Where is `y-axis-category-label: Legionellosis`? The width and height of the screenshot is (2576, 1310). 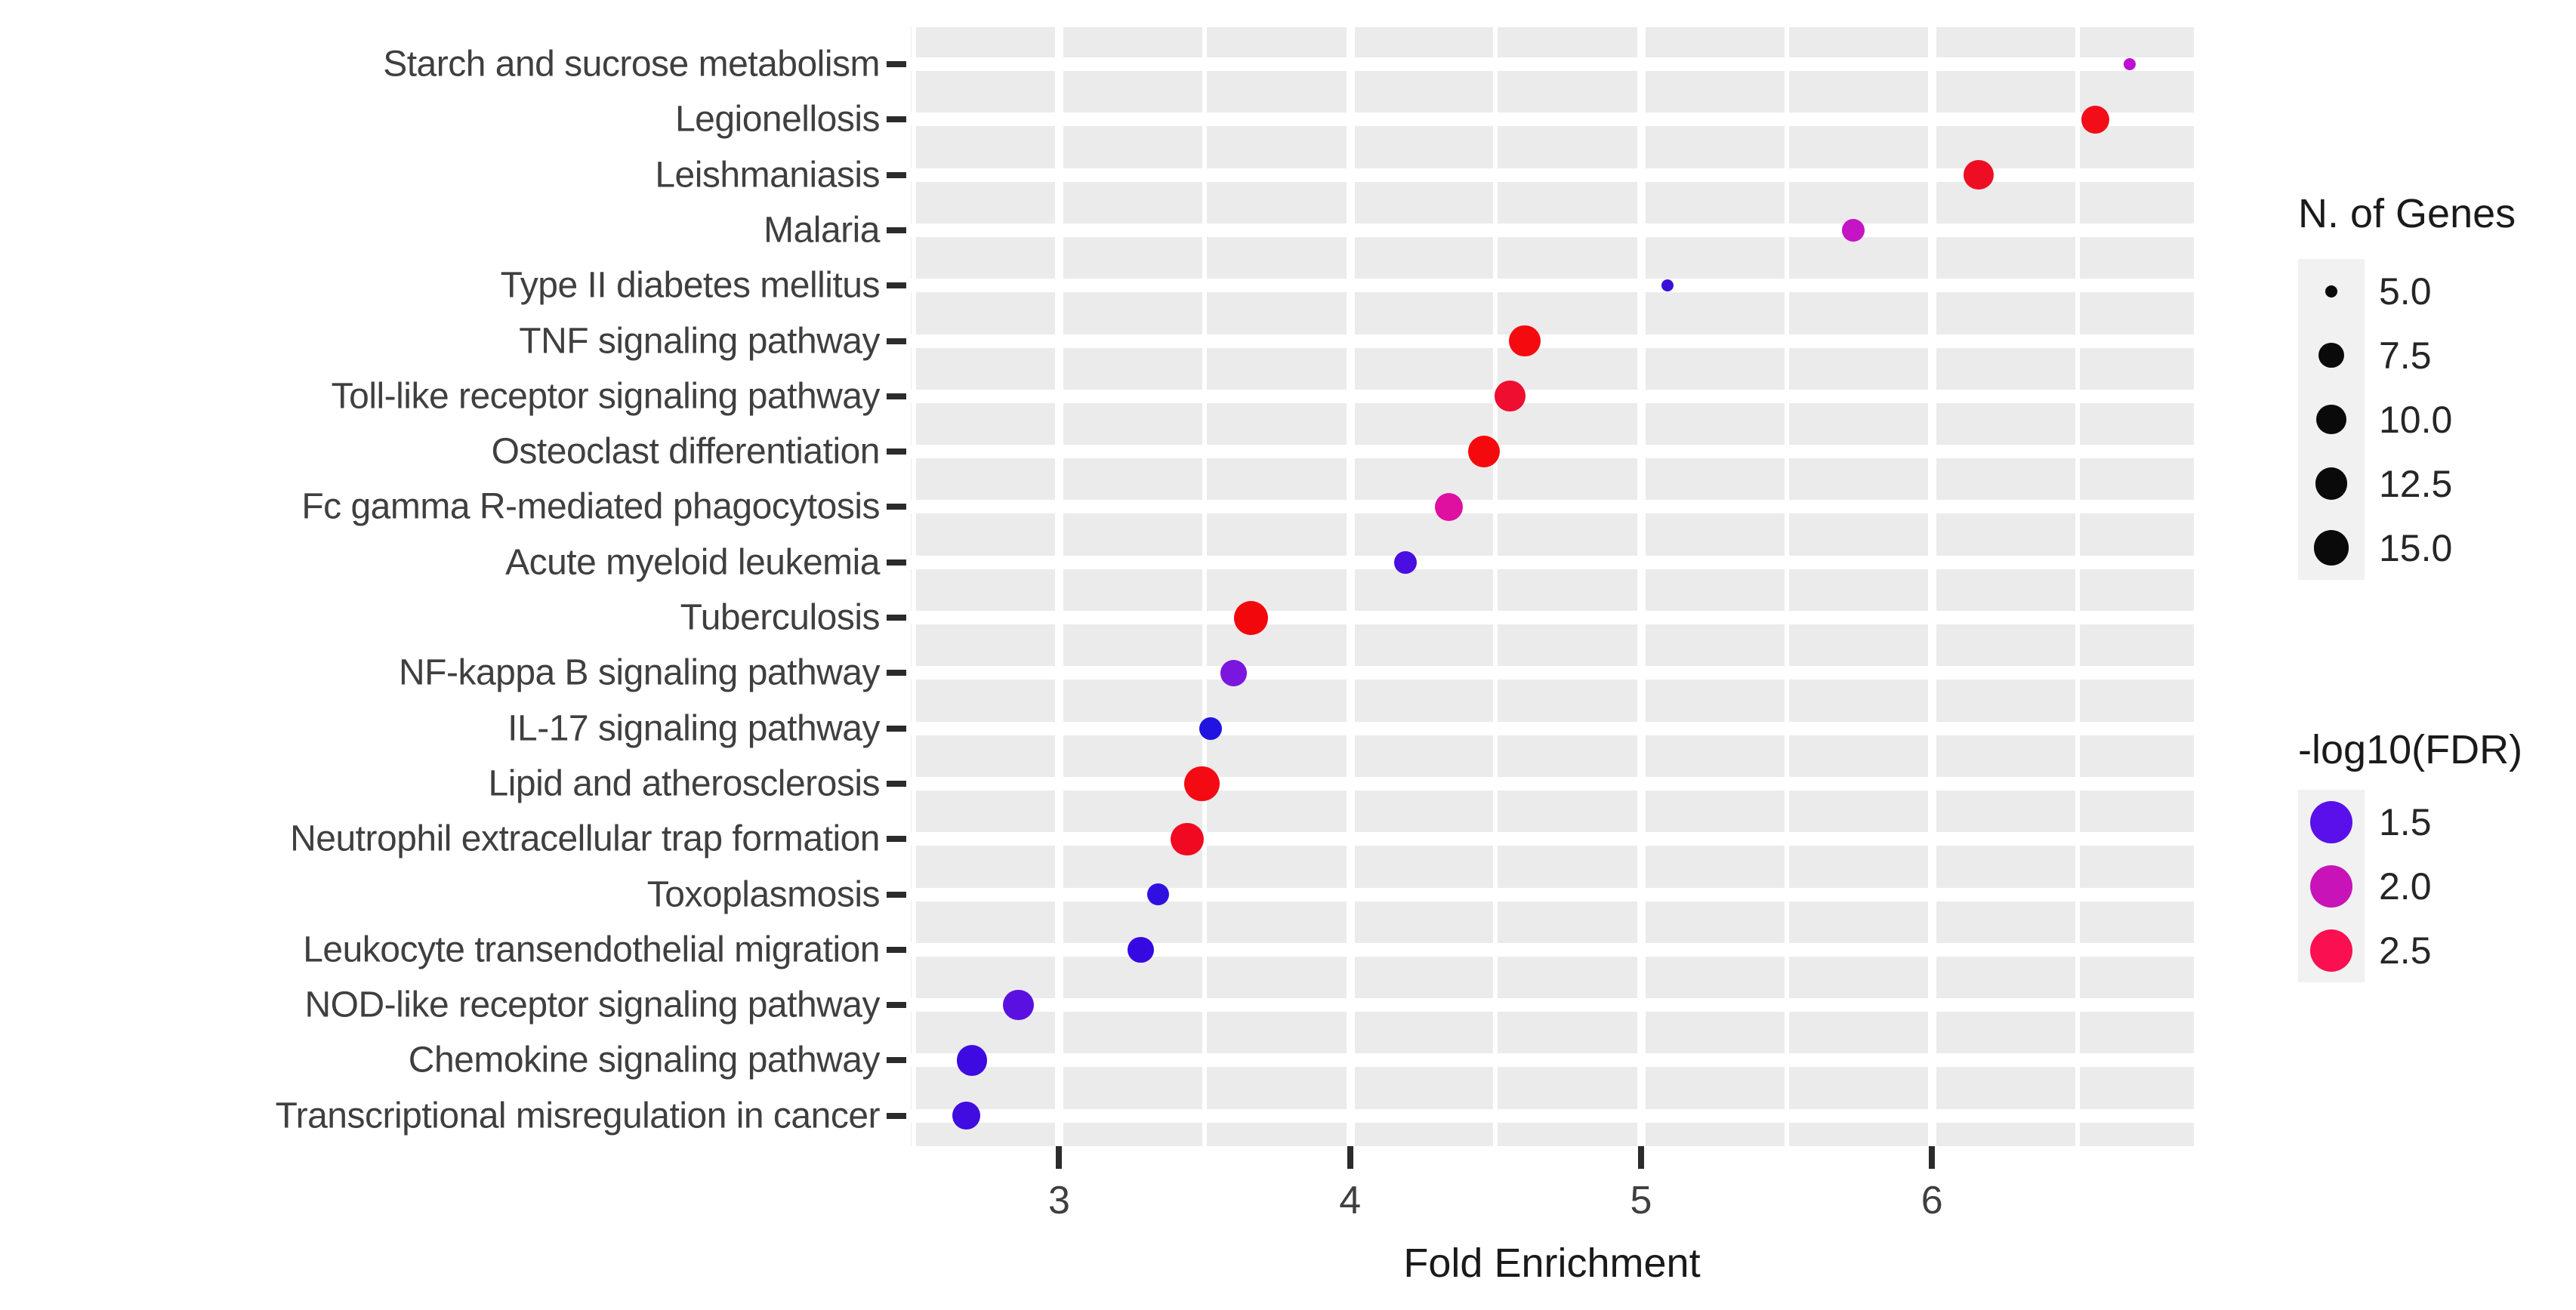 y-axis-category-label: Legionellosis is located at coordinates (777, 119).